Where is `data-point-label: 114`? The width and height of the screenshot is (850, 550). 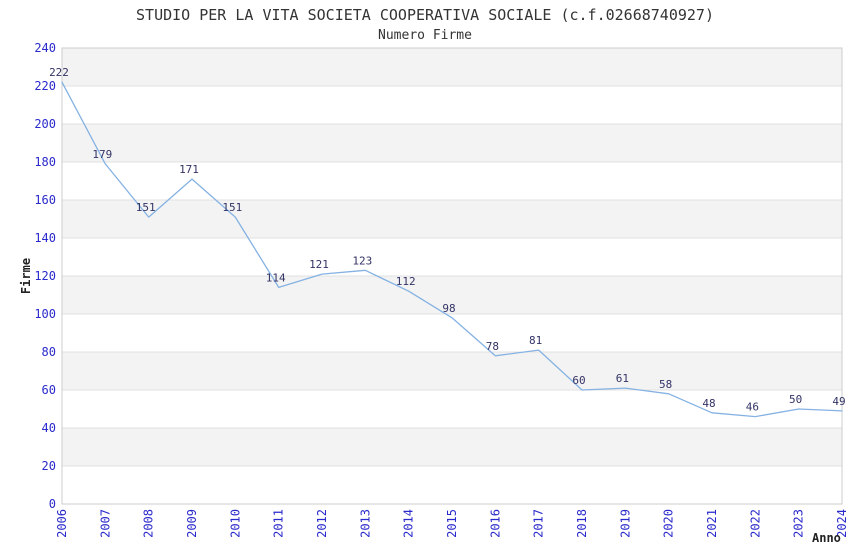 data-point-label: 114 is located at coordinates (276, 277).